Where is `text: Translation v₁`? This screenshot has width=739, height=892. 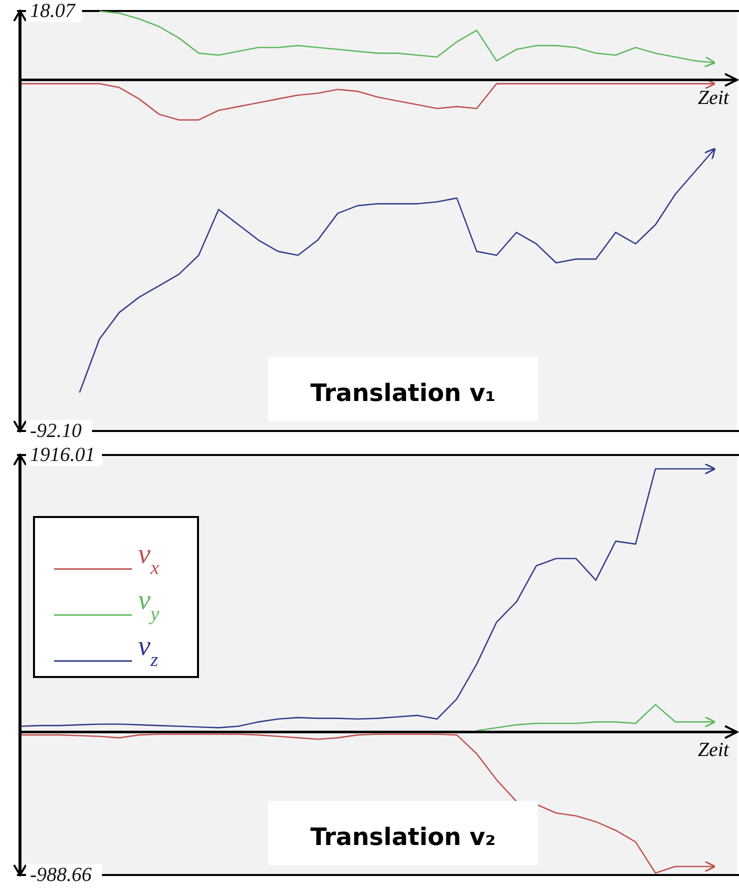 text: Translation v₁ is located at coordinates (403, 393).